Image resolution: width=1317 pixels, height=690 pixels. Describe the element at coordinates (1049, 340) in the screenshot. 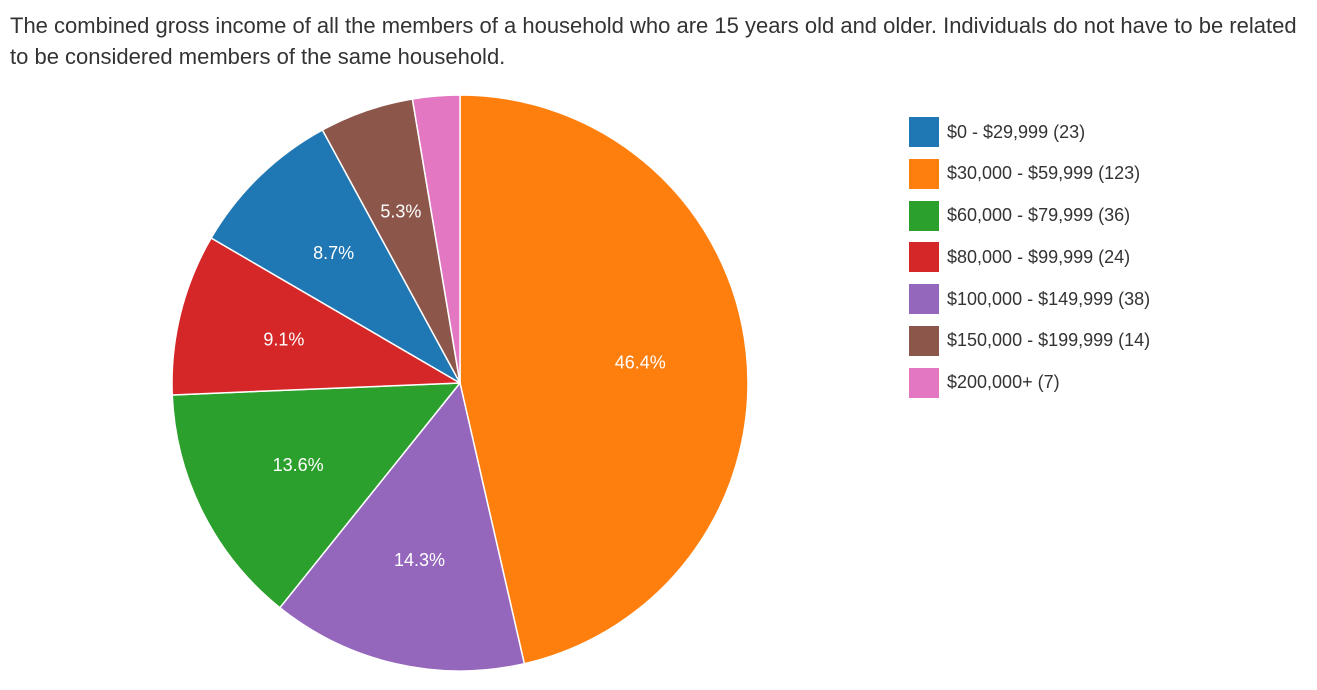

I see `legend-label-5: $150,000 - $199,999 (14)` at that location.